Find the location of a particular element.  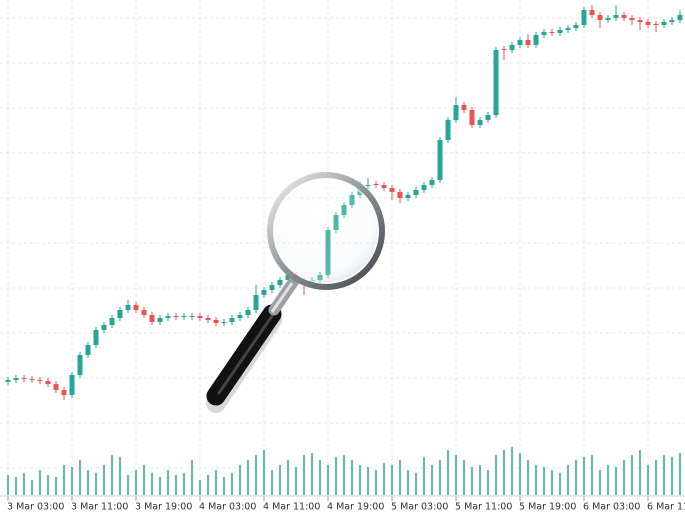

handle-highlight is located at coordinates (245, 354).